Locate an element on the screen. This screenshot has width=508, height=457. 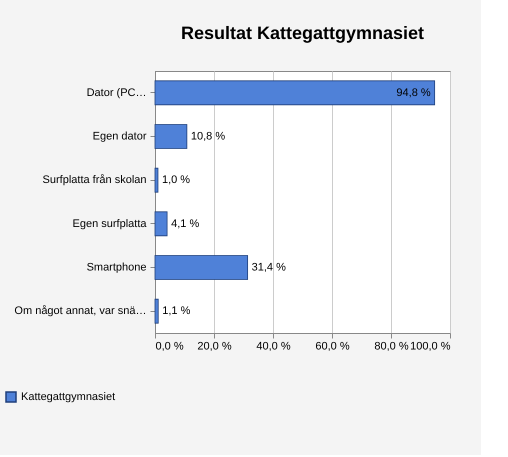
data-label: 31,4 % is located at coordinates (269, 268).